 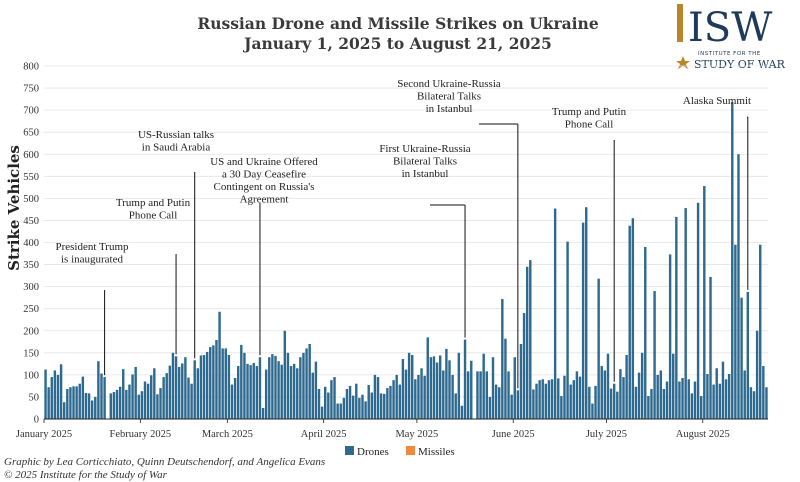 I want to click on legend-missiles-swatch, so click(x=410, y=450).